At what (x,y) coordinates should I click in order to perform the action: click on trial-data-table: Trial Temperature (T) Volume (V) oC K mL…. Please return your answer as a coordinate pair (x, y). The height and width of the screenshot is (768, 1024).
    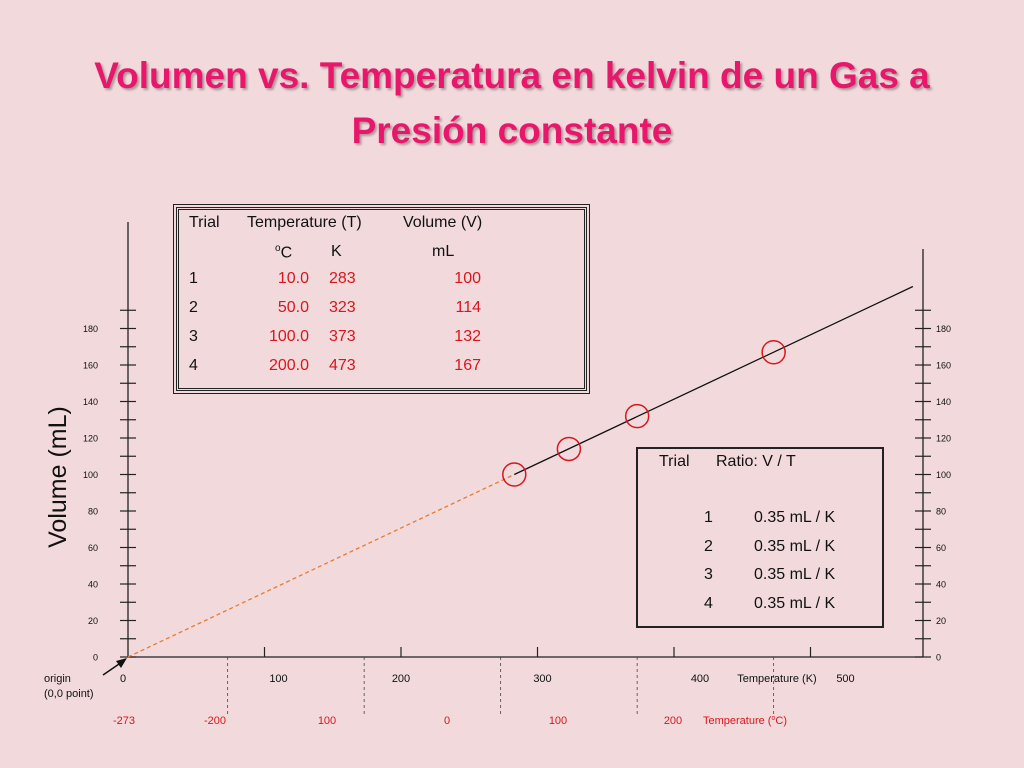
    Looking at the image, I should click on (381, 299).